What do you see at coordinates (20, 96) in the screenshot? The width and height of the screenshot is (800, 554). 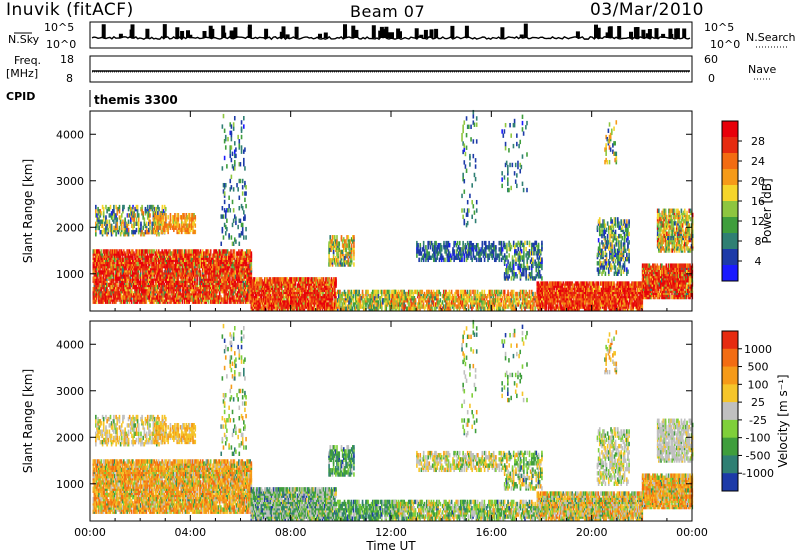 I see `cpid-label: CPID` at bounding box center [20, 96].